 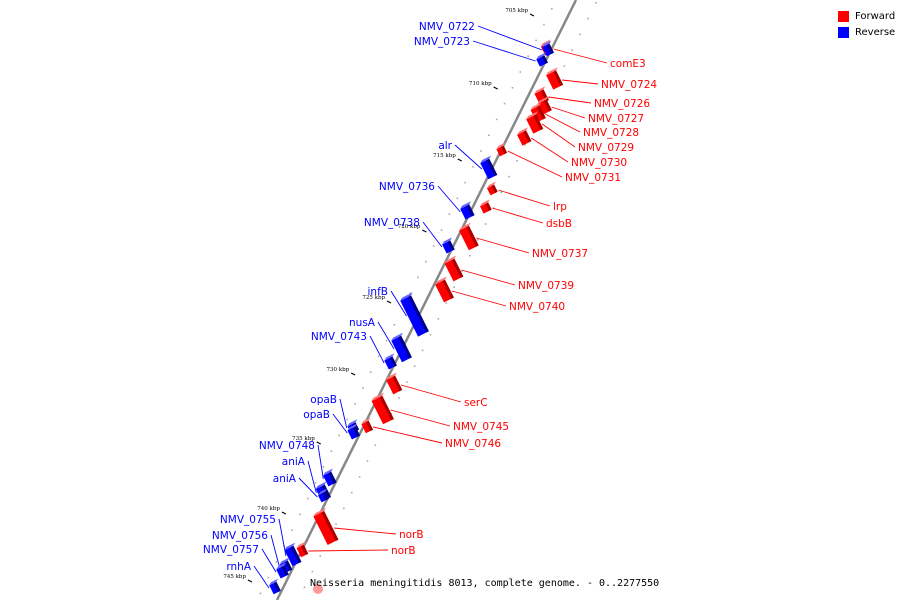 I want to click on gene-label-nmv-0729: NMV_0729, so click(x=606, y=148).